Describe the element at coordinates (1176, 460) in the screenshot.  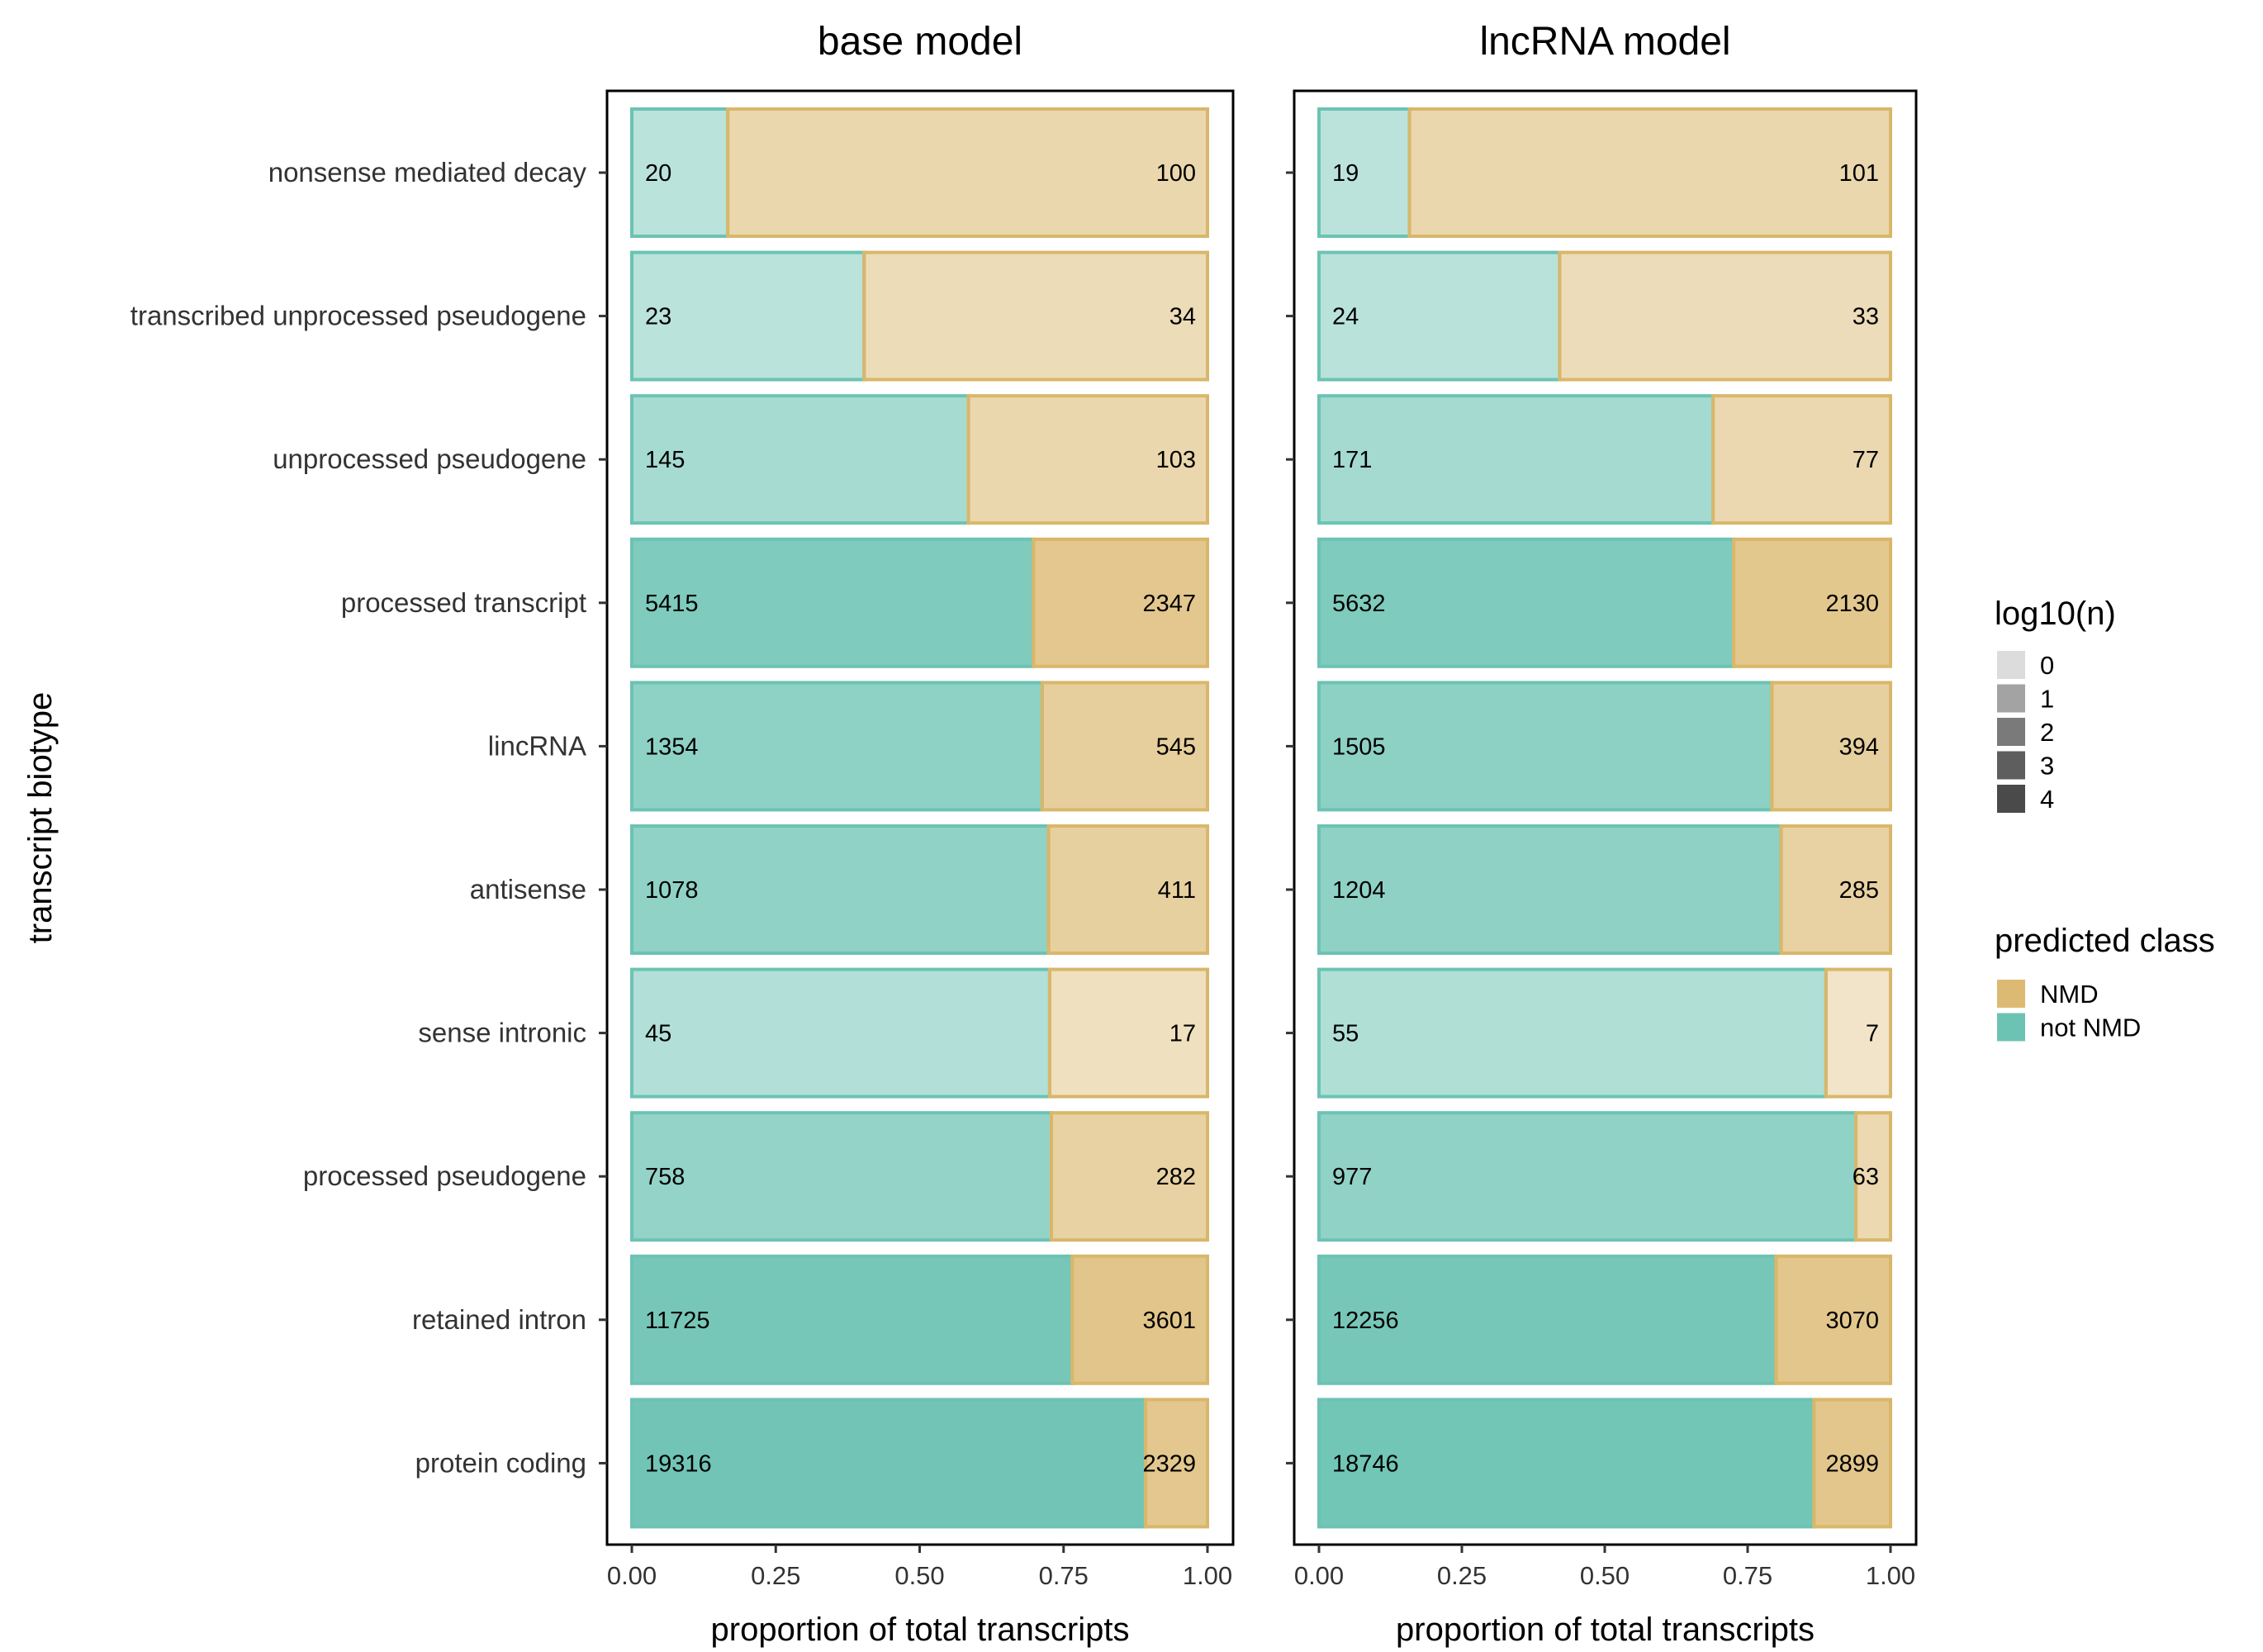
I see `value-label-nmd: 103` at that location.